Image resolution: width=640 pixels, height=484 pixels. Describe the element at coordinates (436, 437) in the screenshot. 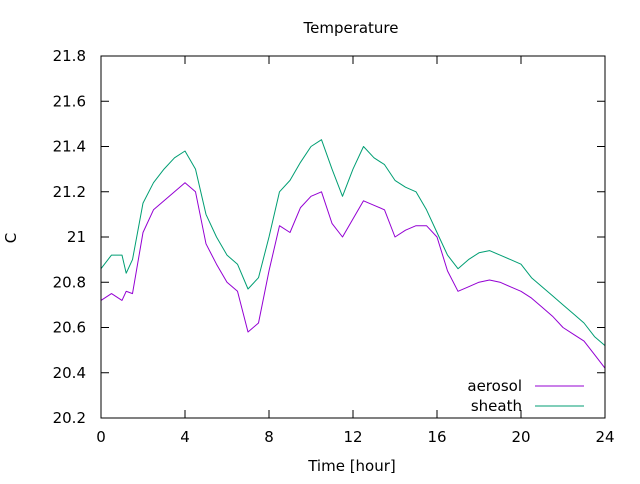

I see `x-tick-label: 16` at that location.